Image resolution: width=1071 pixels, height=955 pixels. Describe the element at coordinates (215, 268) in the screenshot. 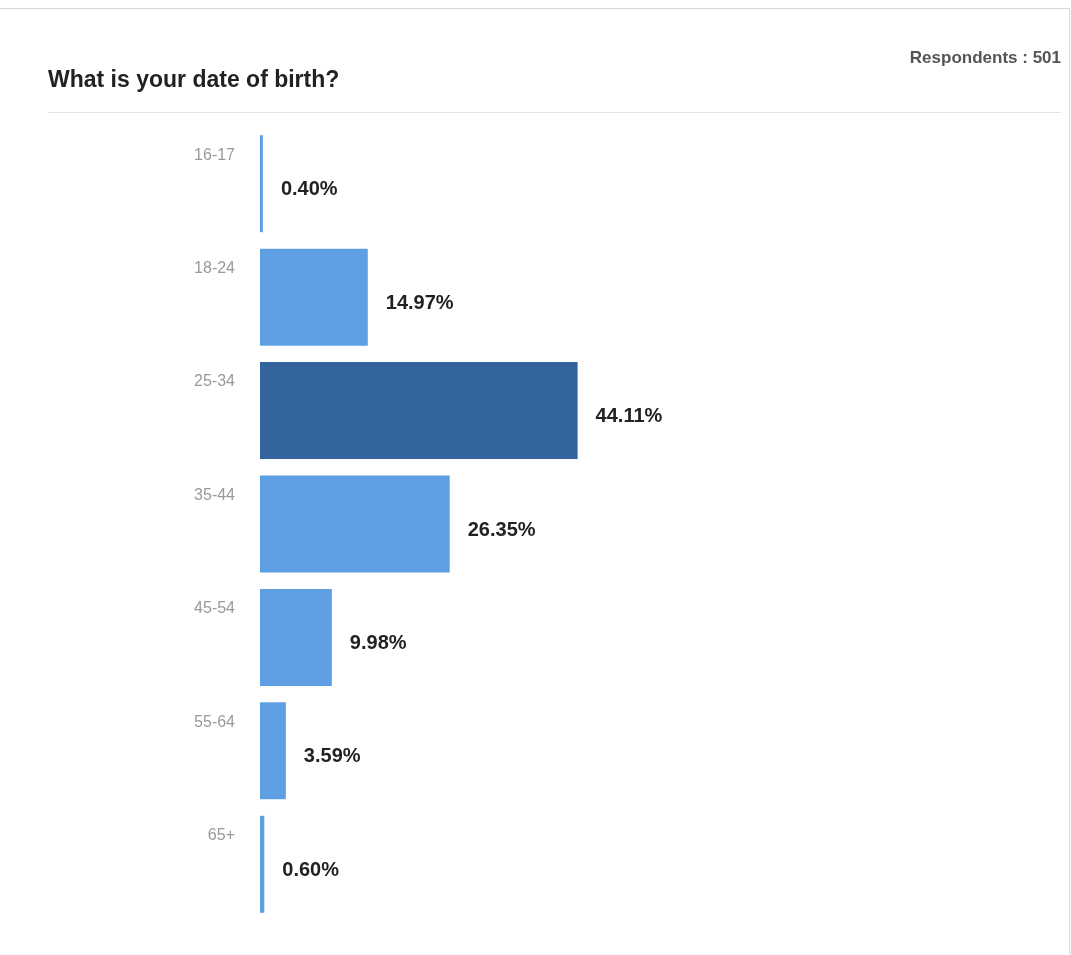

I see `y-tick-label: 18-24` at that location.